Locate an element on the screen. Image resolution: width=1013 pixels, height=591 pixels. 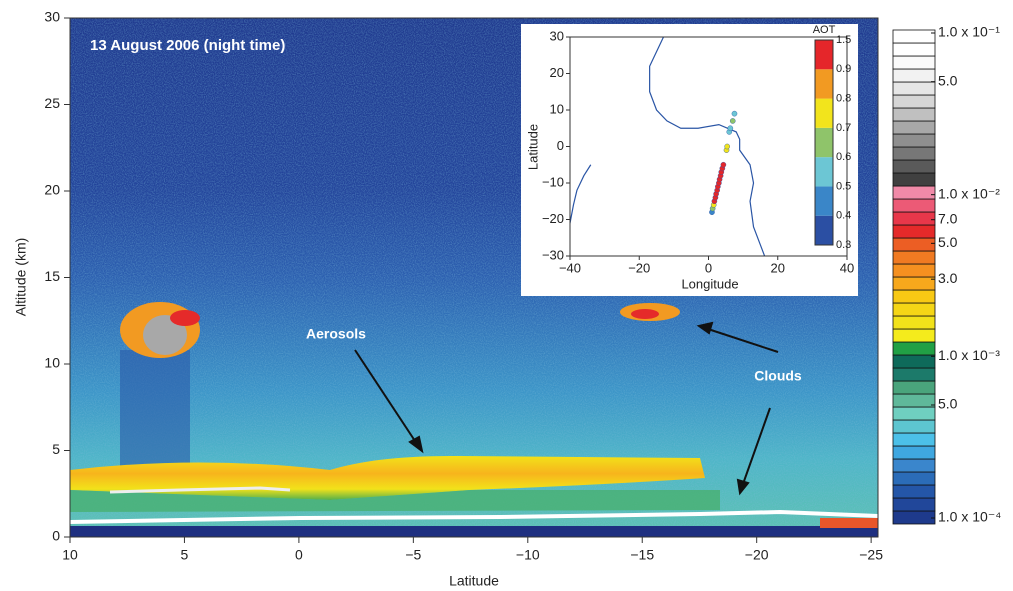
arrows is located at coordinates (566, 408).